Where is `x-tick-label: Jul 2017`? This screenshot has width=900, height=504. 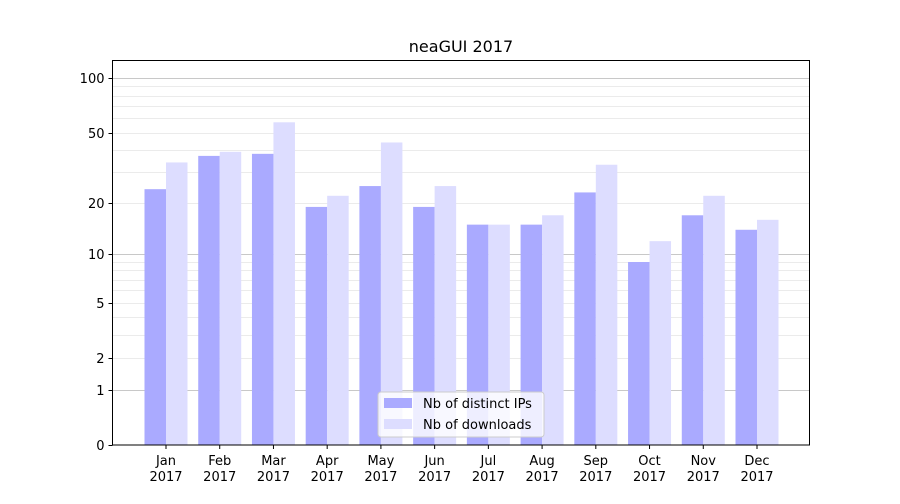 x-tick-label: Jul 2017 is located at coordinates (488, 469).